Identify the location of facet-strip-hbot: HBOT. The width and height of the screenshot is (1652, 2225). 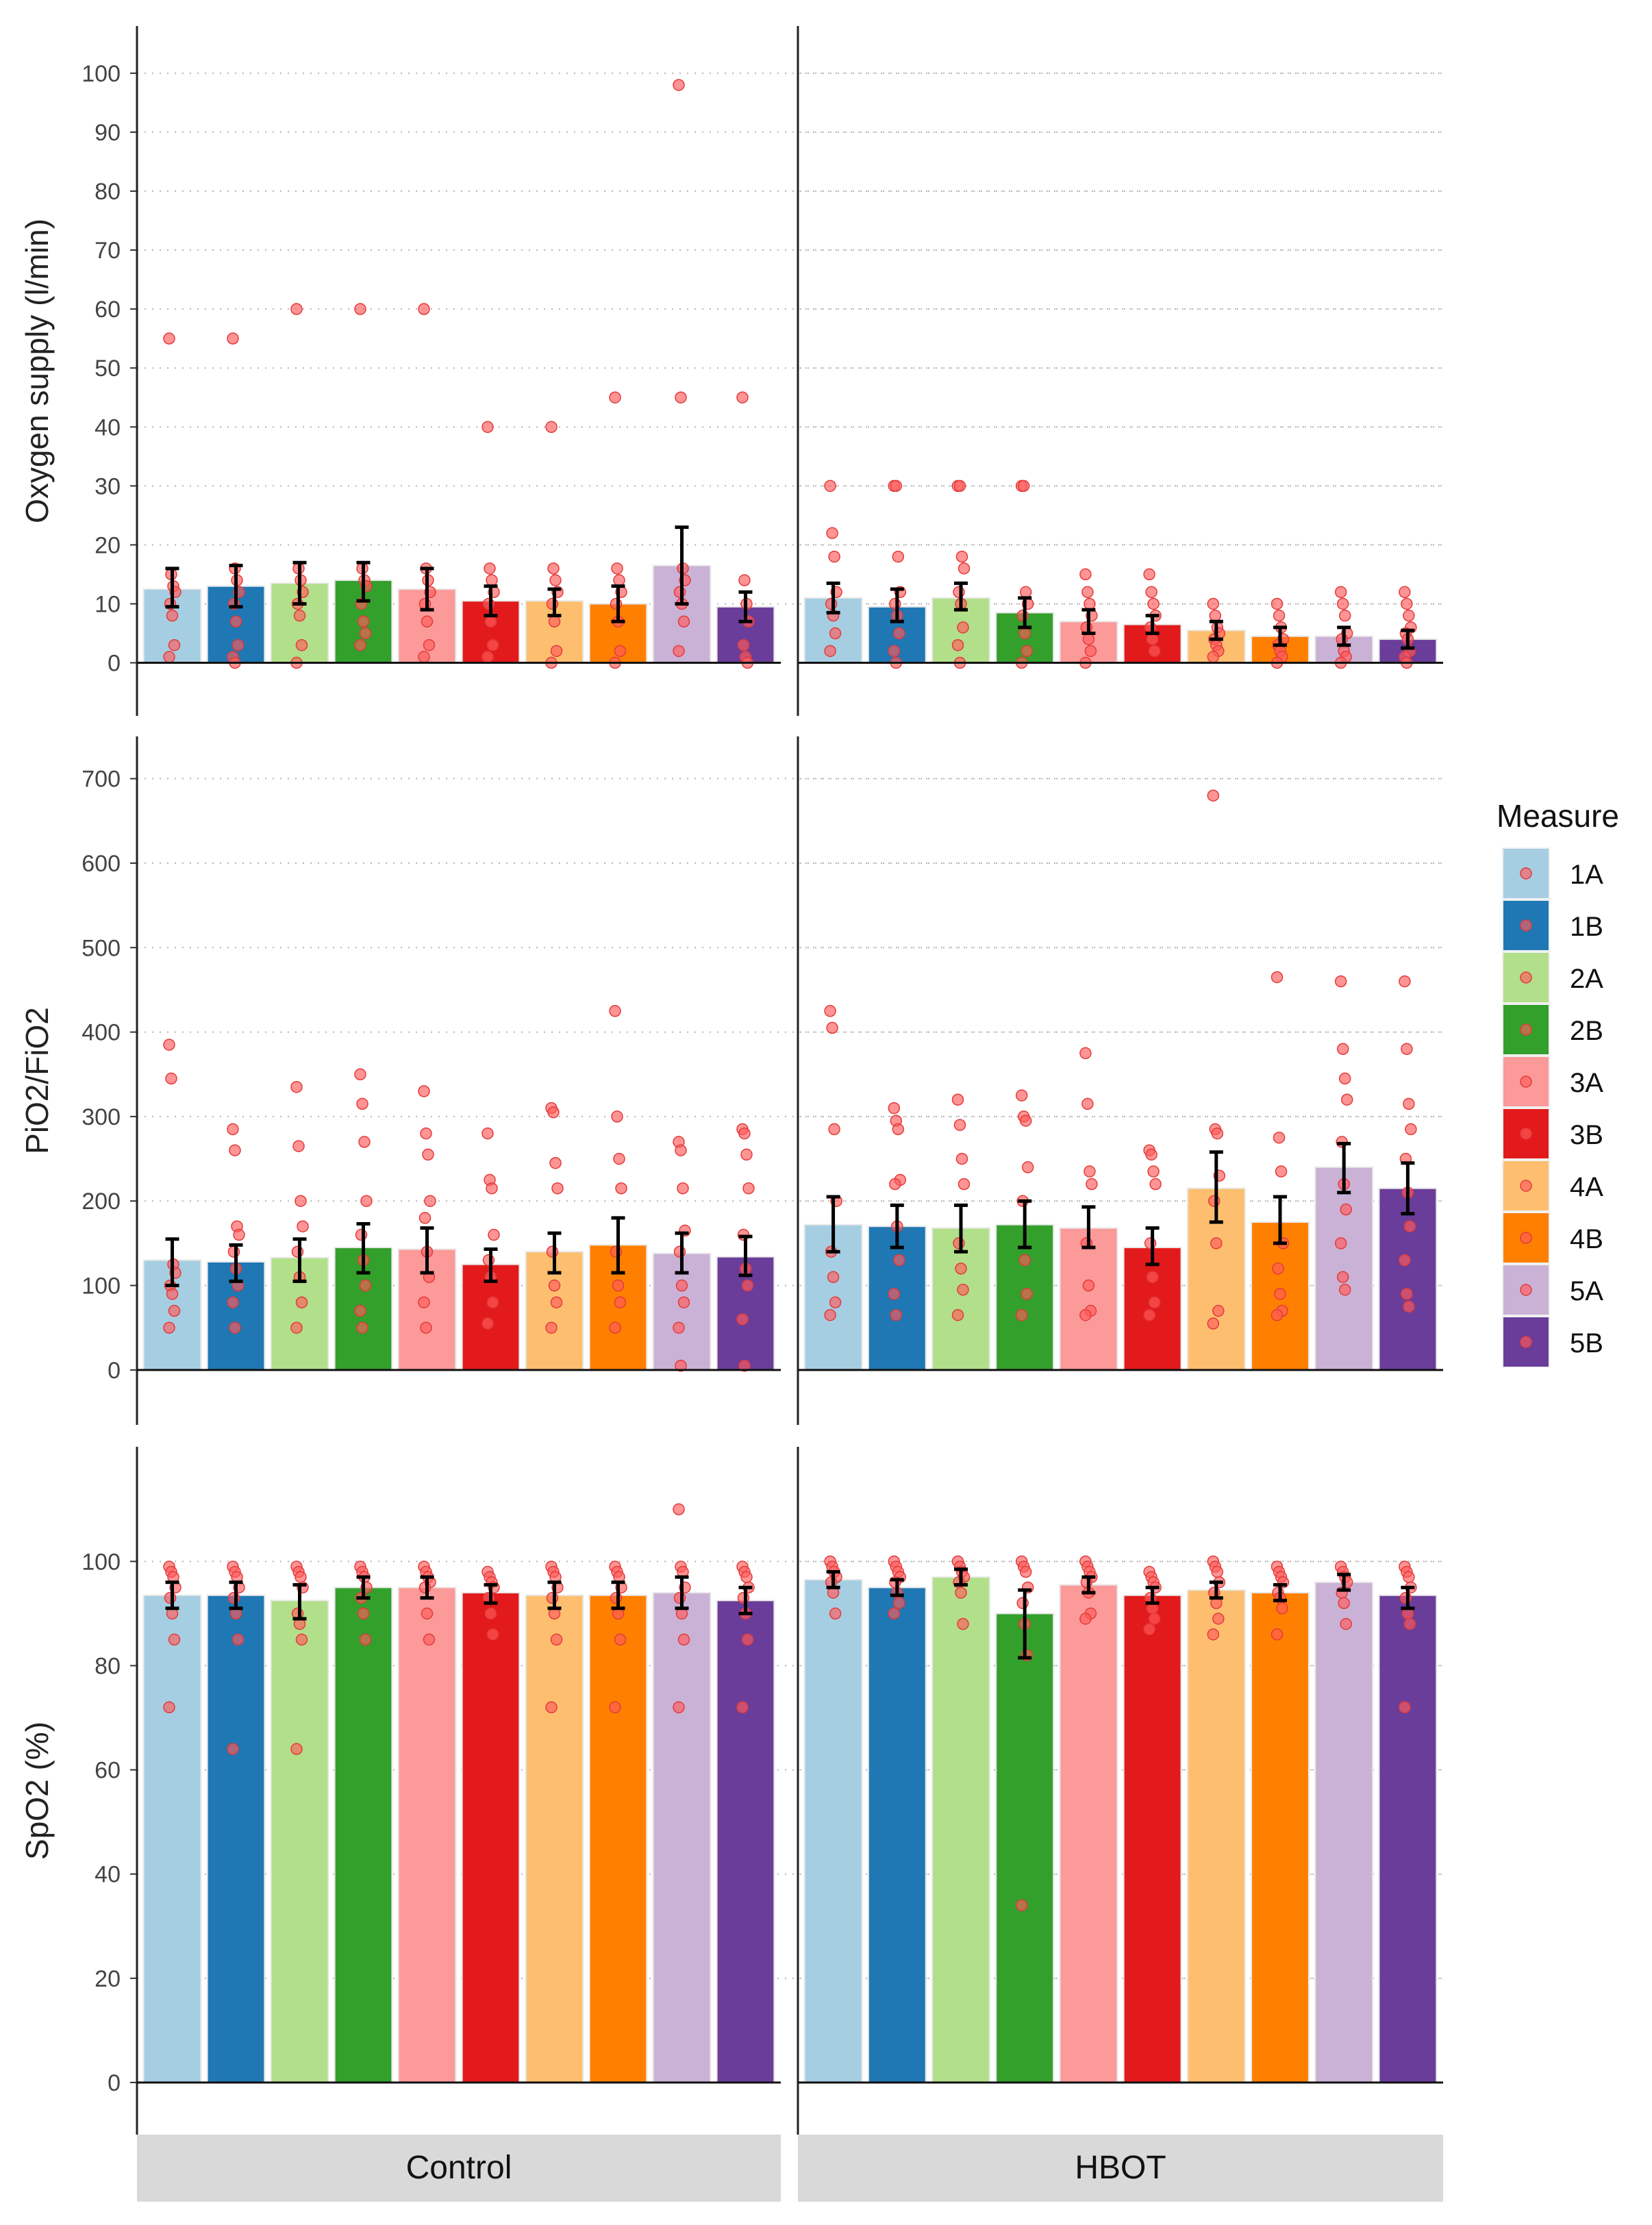
(1120, 2168).